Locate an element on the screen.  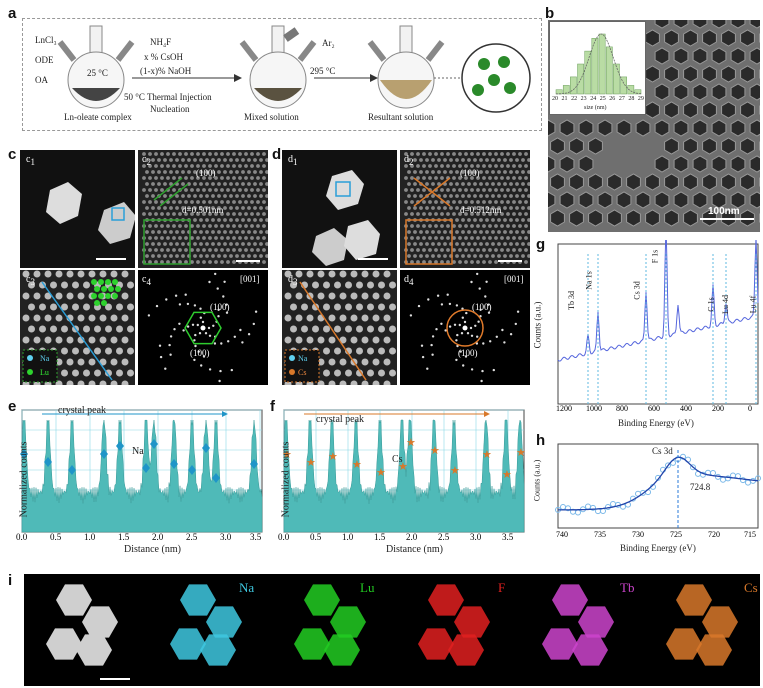
f-ylabel: Normalized counts is located at coordinates (286, 479).